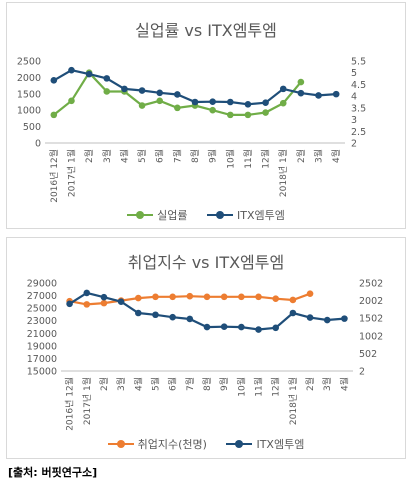  Describe the element at coordinates (38, 144) in the screenshot. I see `y-tick-left: 0` at that location.